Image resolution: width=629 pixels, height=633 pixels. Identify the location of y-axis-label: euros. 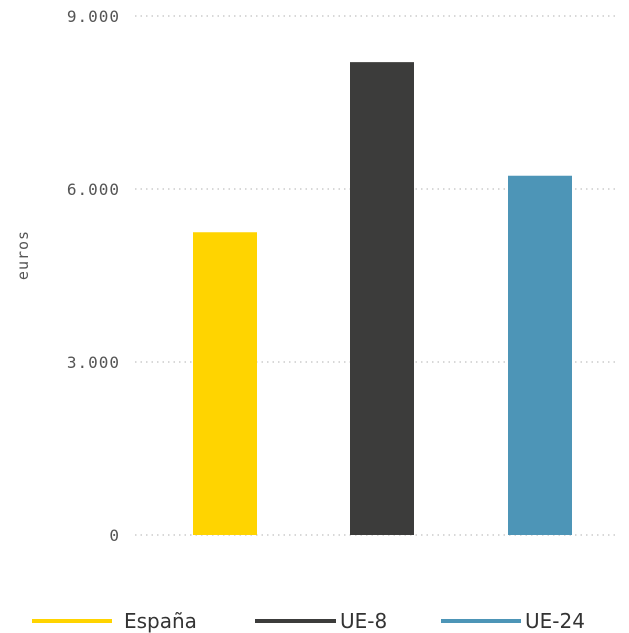
(23, 255).